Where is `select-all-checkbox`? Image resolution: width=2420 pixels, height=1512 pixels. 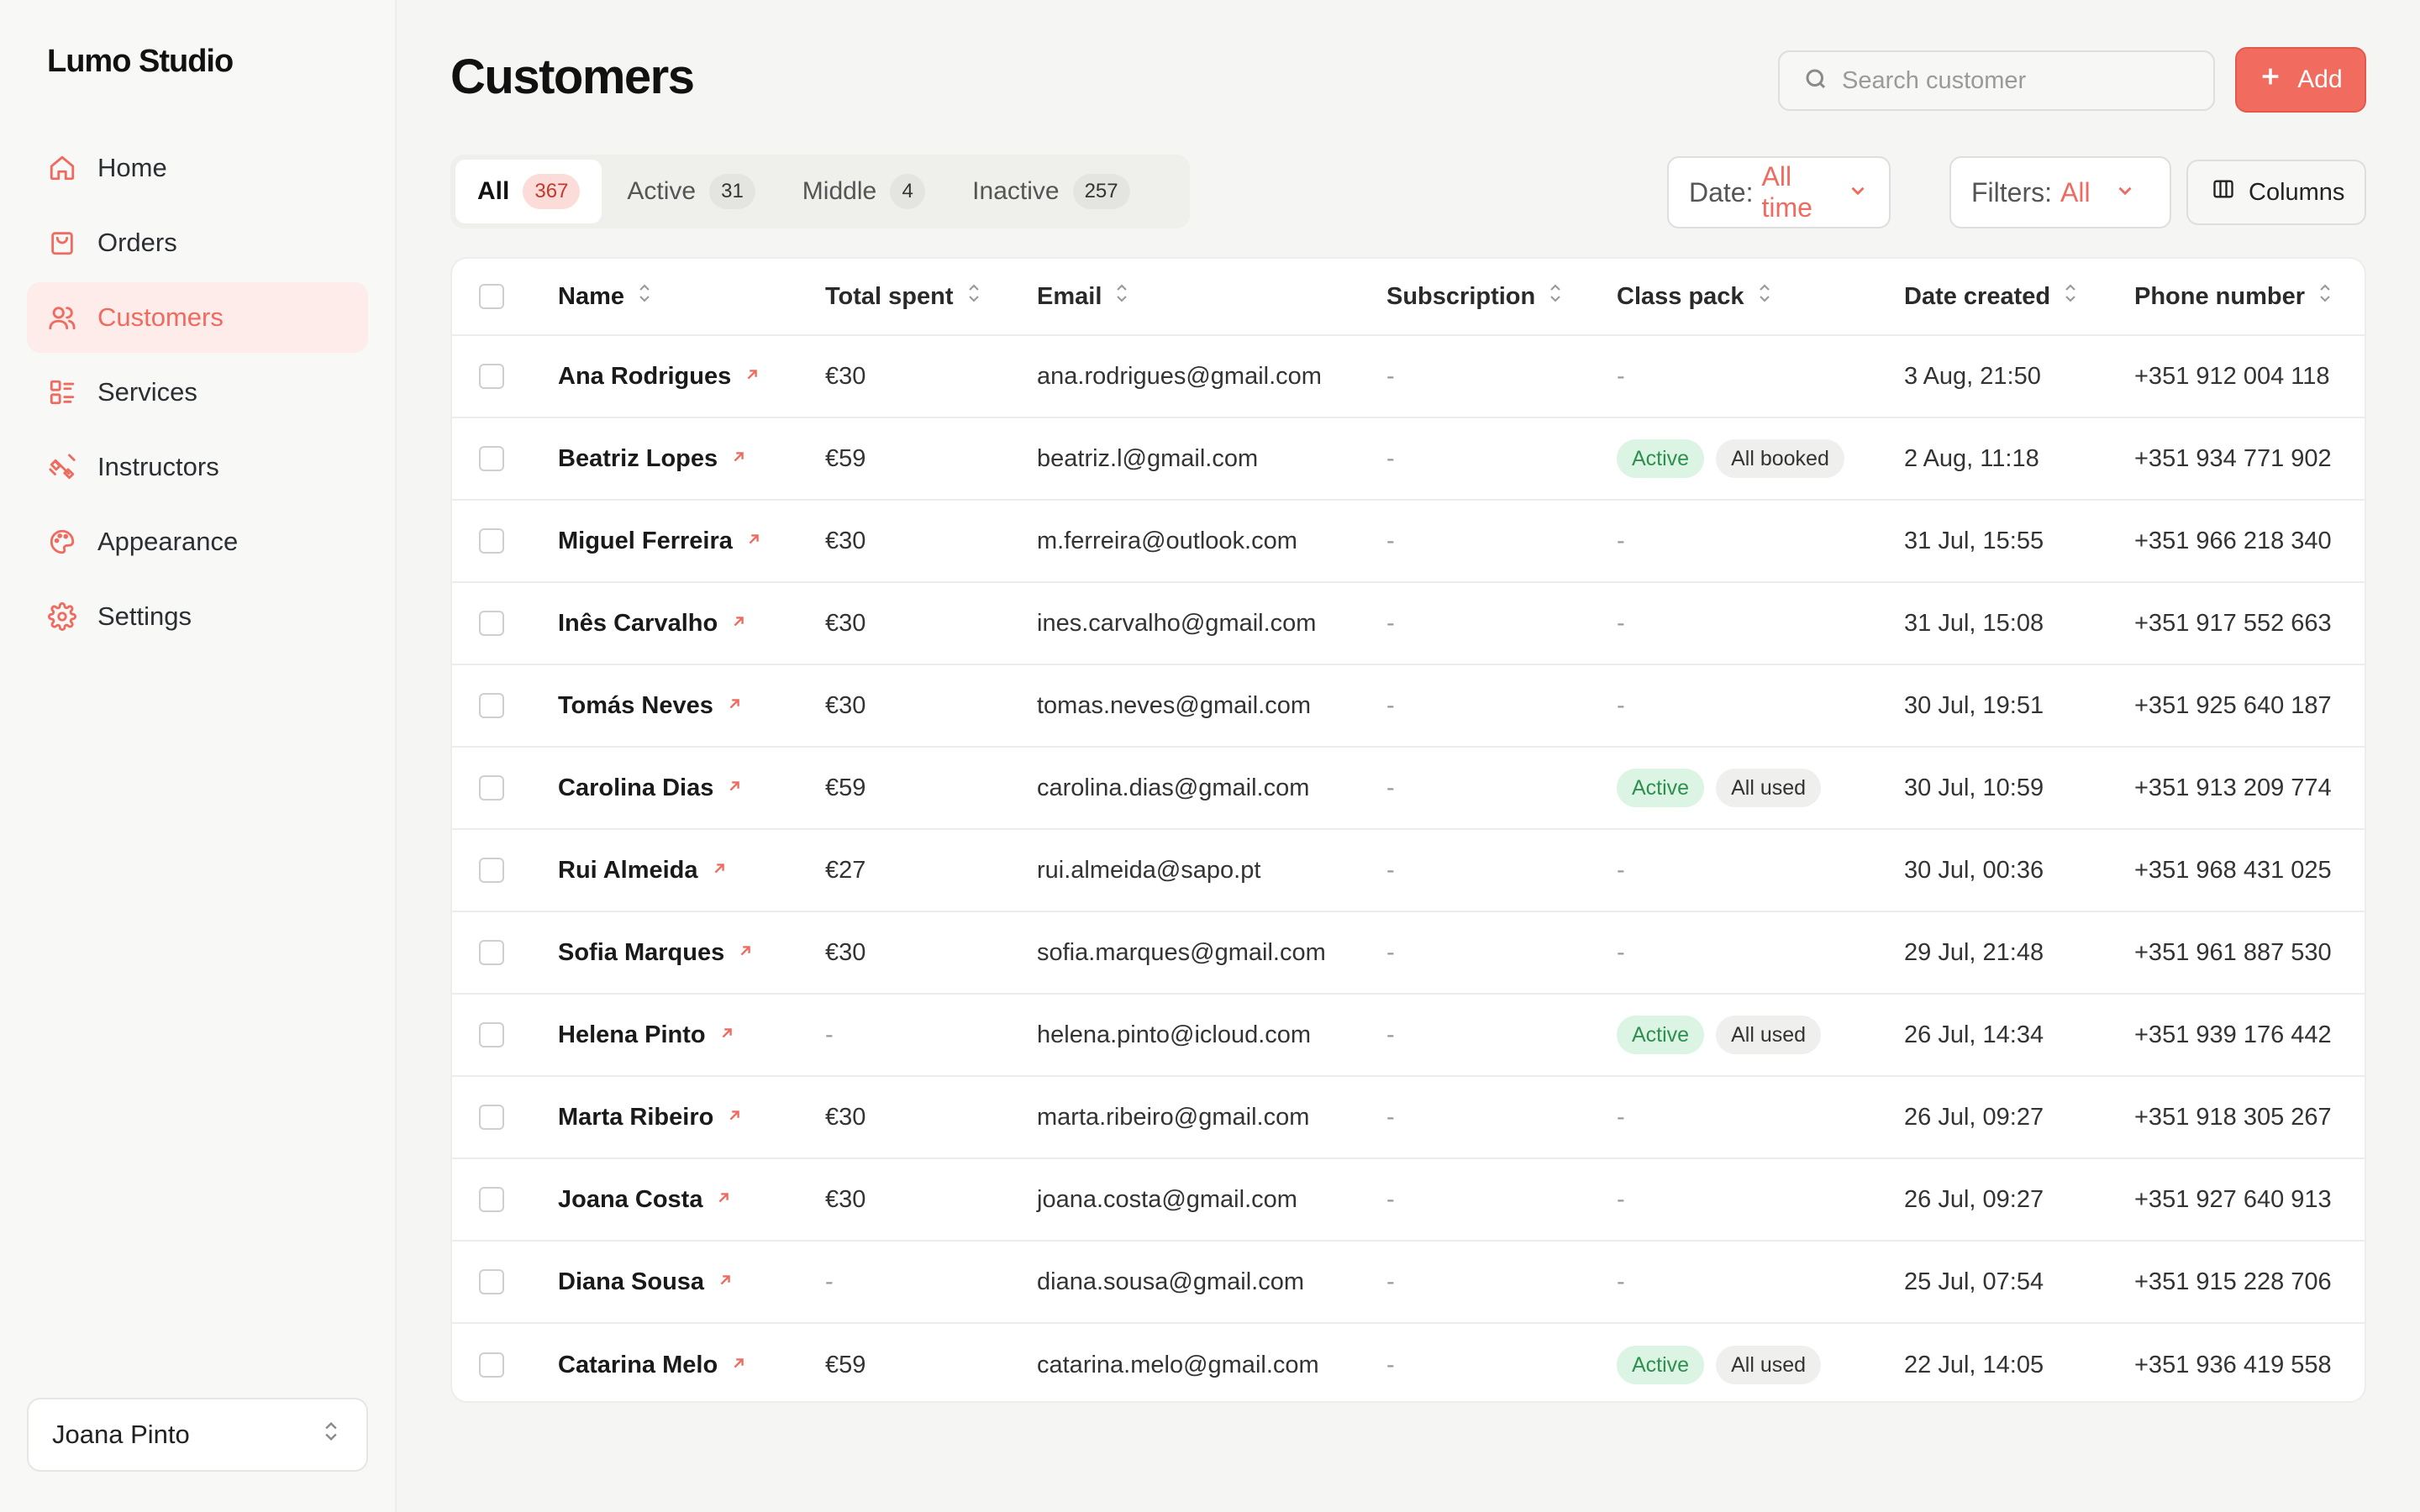 select-all-checkbox is located at coordinates (492, 296).